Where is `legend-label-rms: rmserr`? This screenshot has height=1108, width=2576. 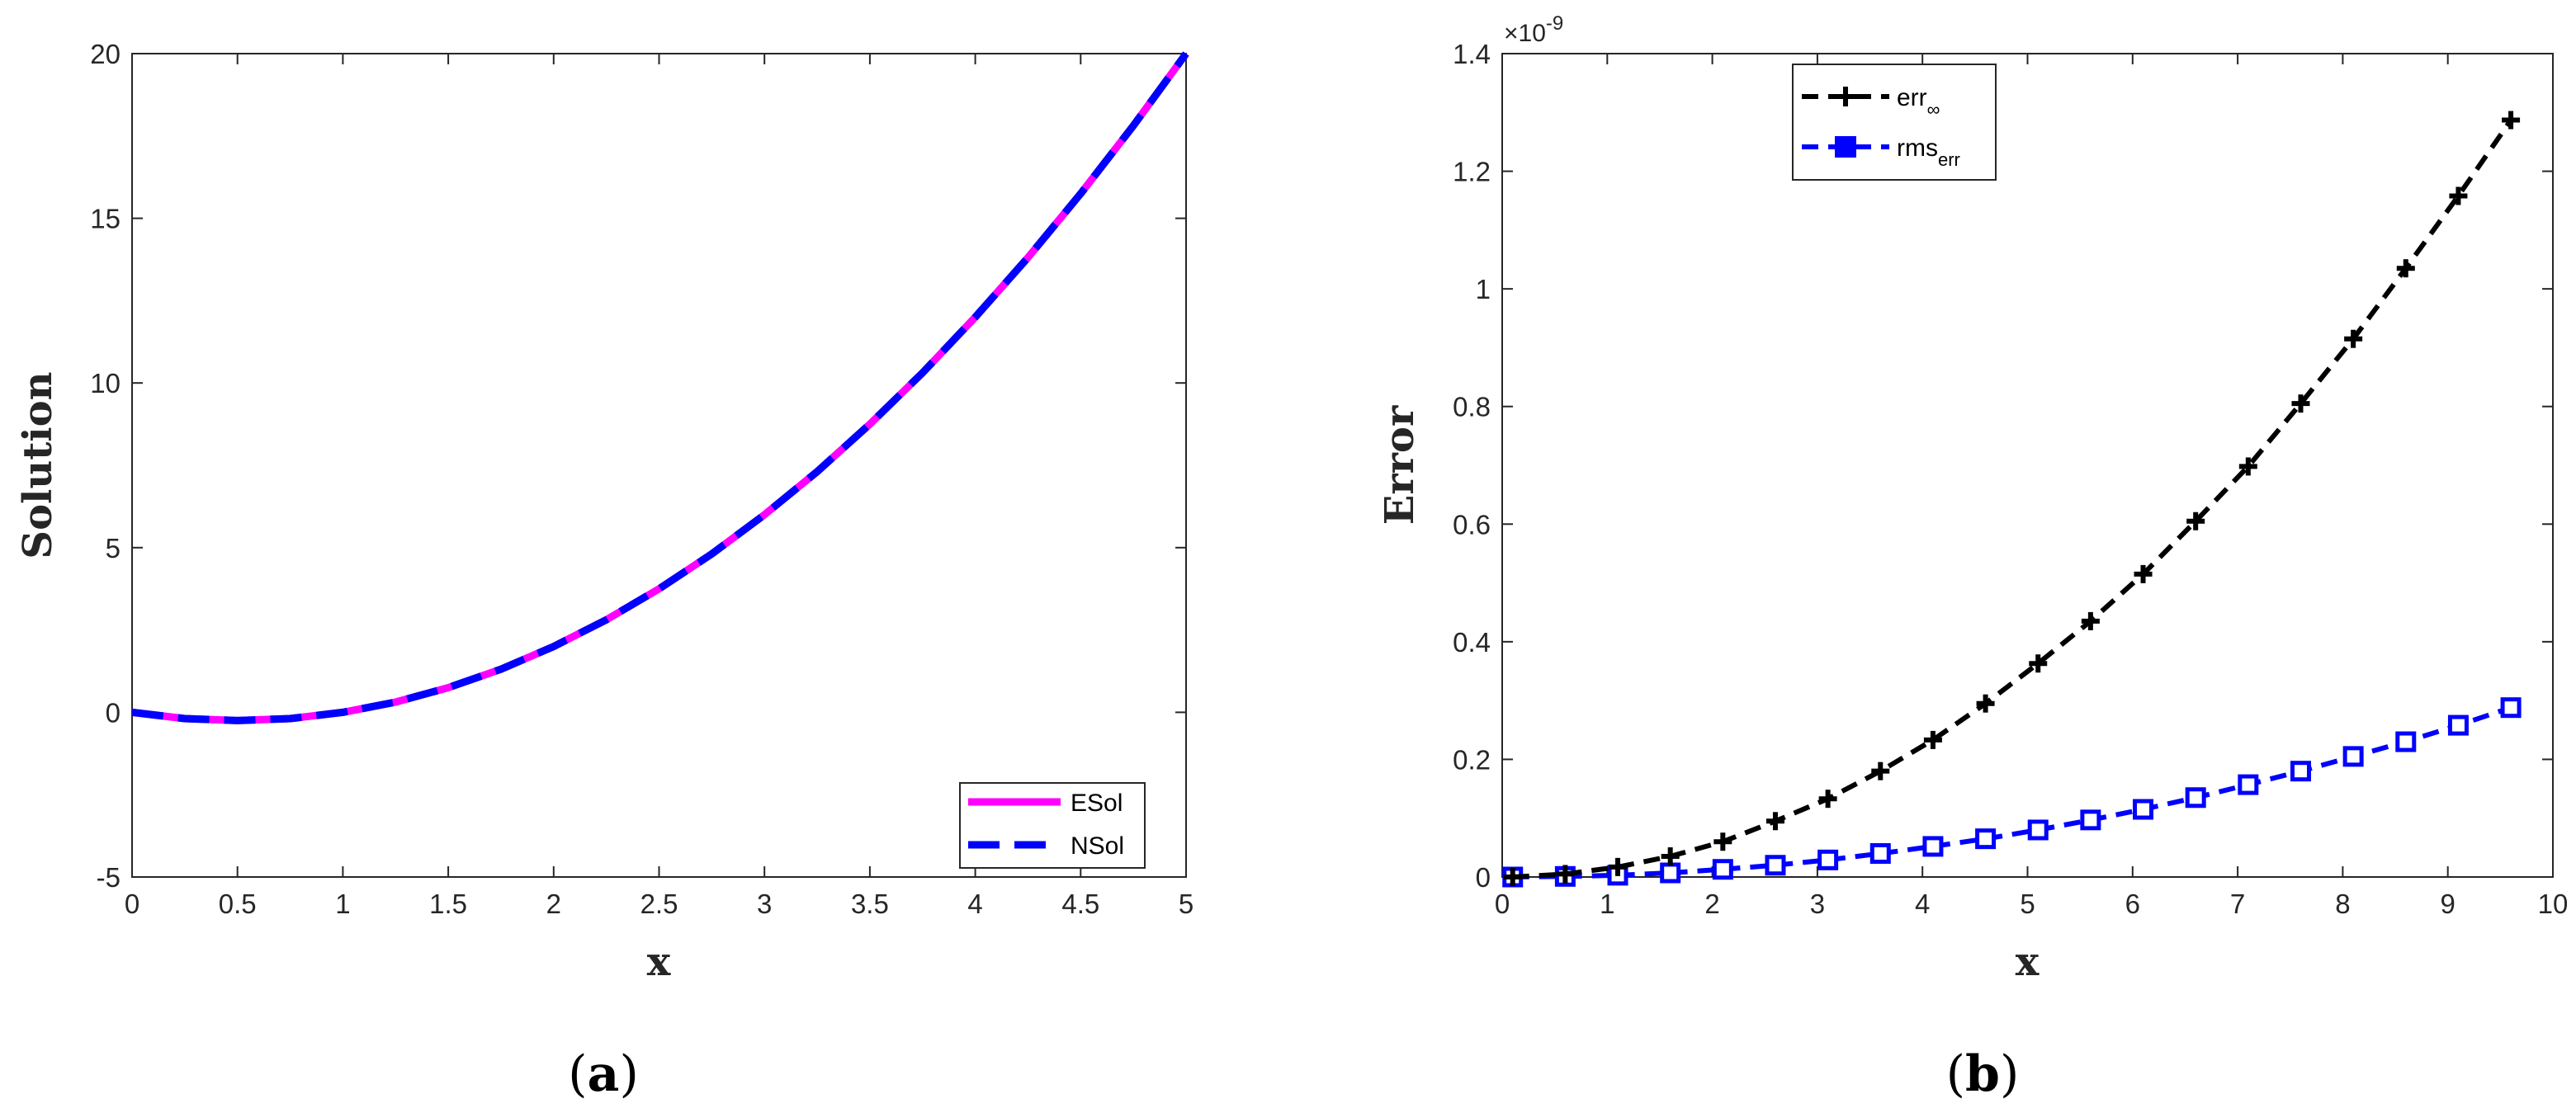 legend-label-rms: rmserr is located at coordinates (1928, 152).